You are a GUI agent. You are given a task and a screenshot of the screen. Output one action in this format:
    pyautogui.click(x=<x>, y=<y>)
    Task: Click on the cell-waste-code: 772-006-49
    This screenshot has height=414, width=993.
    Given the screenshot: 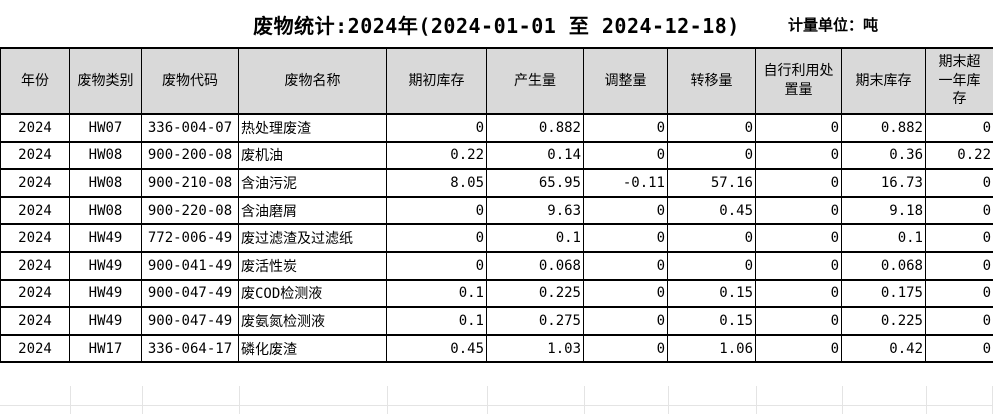 What is the action you would take?
    pyautogui.click(x=190, y=238)
    